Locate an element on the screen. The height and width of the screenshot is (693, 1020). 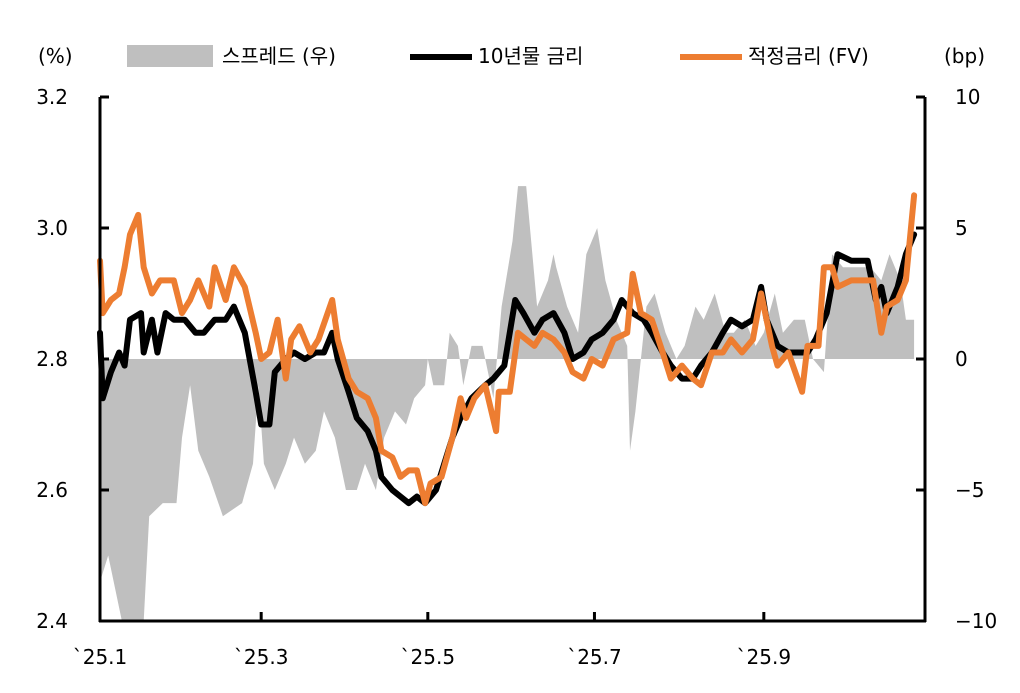
legend-label-10y: 10년물 금리 is located at coordinates (530, 56).